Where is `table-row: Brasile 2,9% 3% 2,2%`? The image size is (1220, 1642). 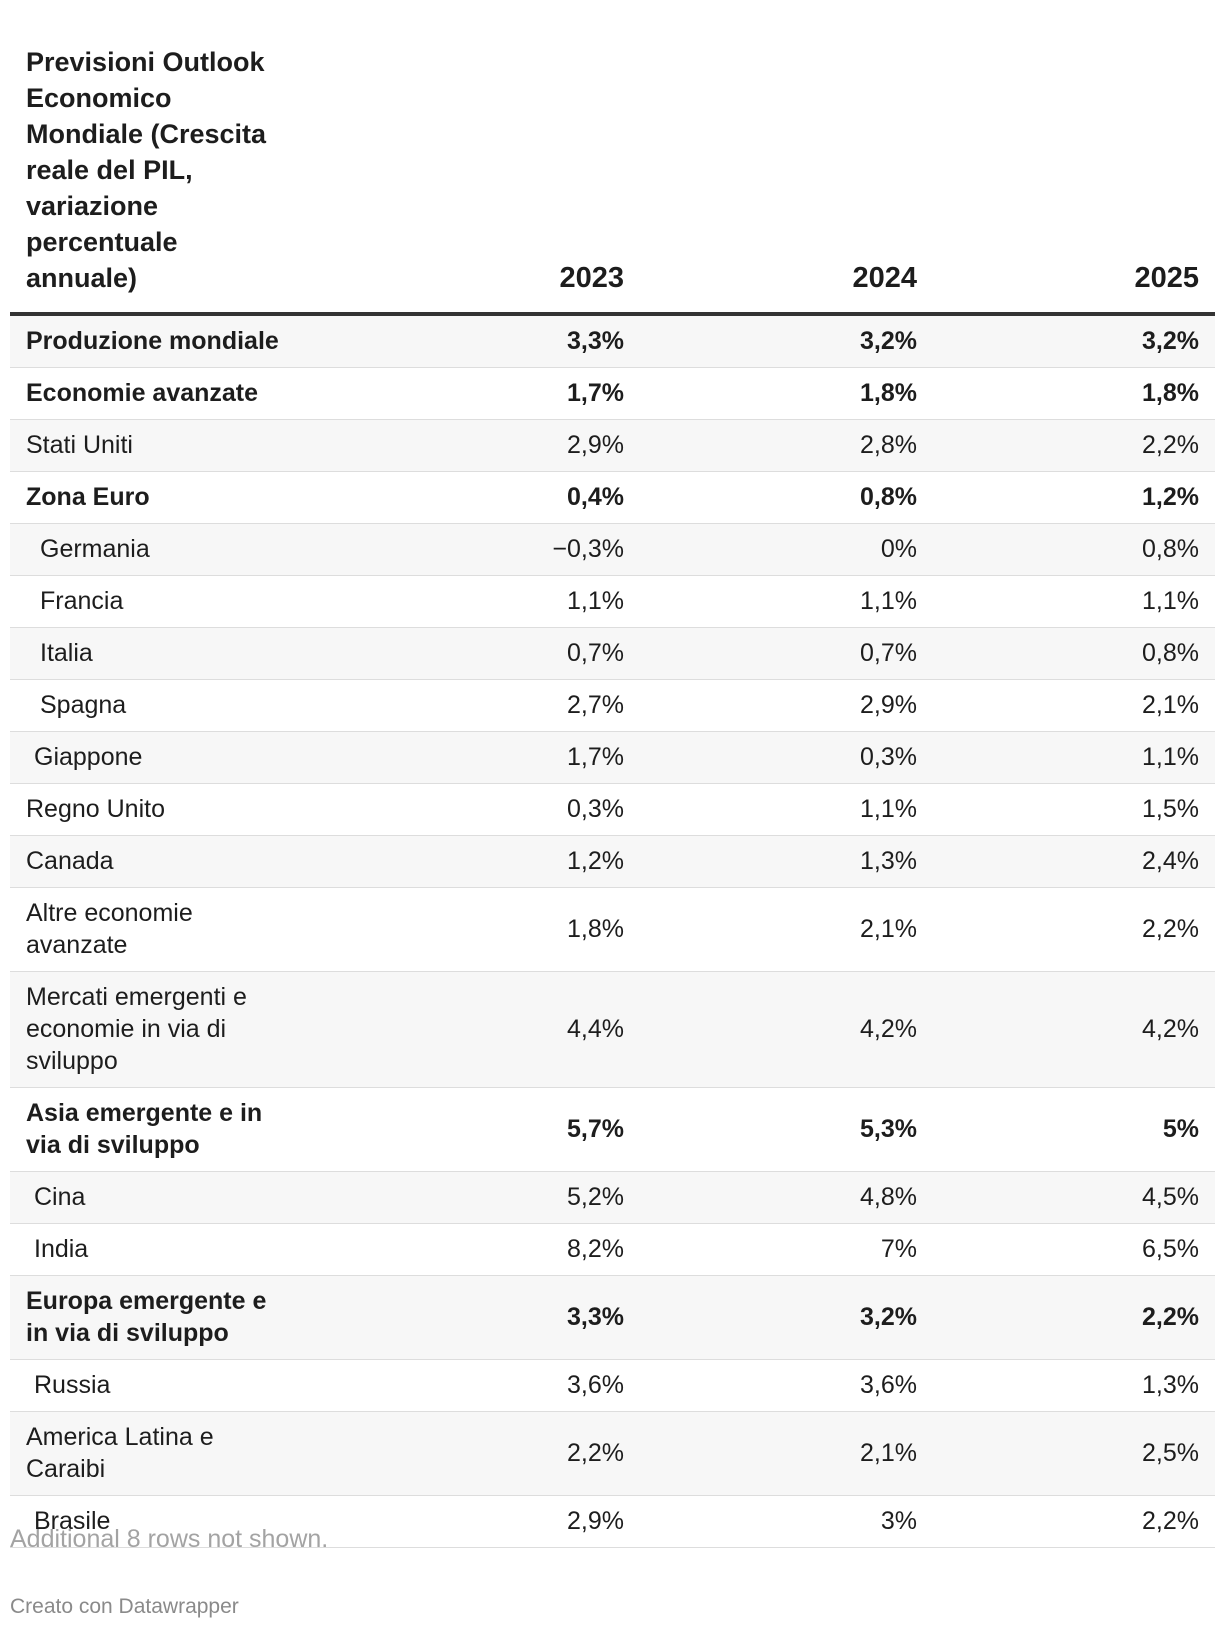 table-row: Brasile 2,9% 3% 2,2% is located at coordinates (612, 1521).